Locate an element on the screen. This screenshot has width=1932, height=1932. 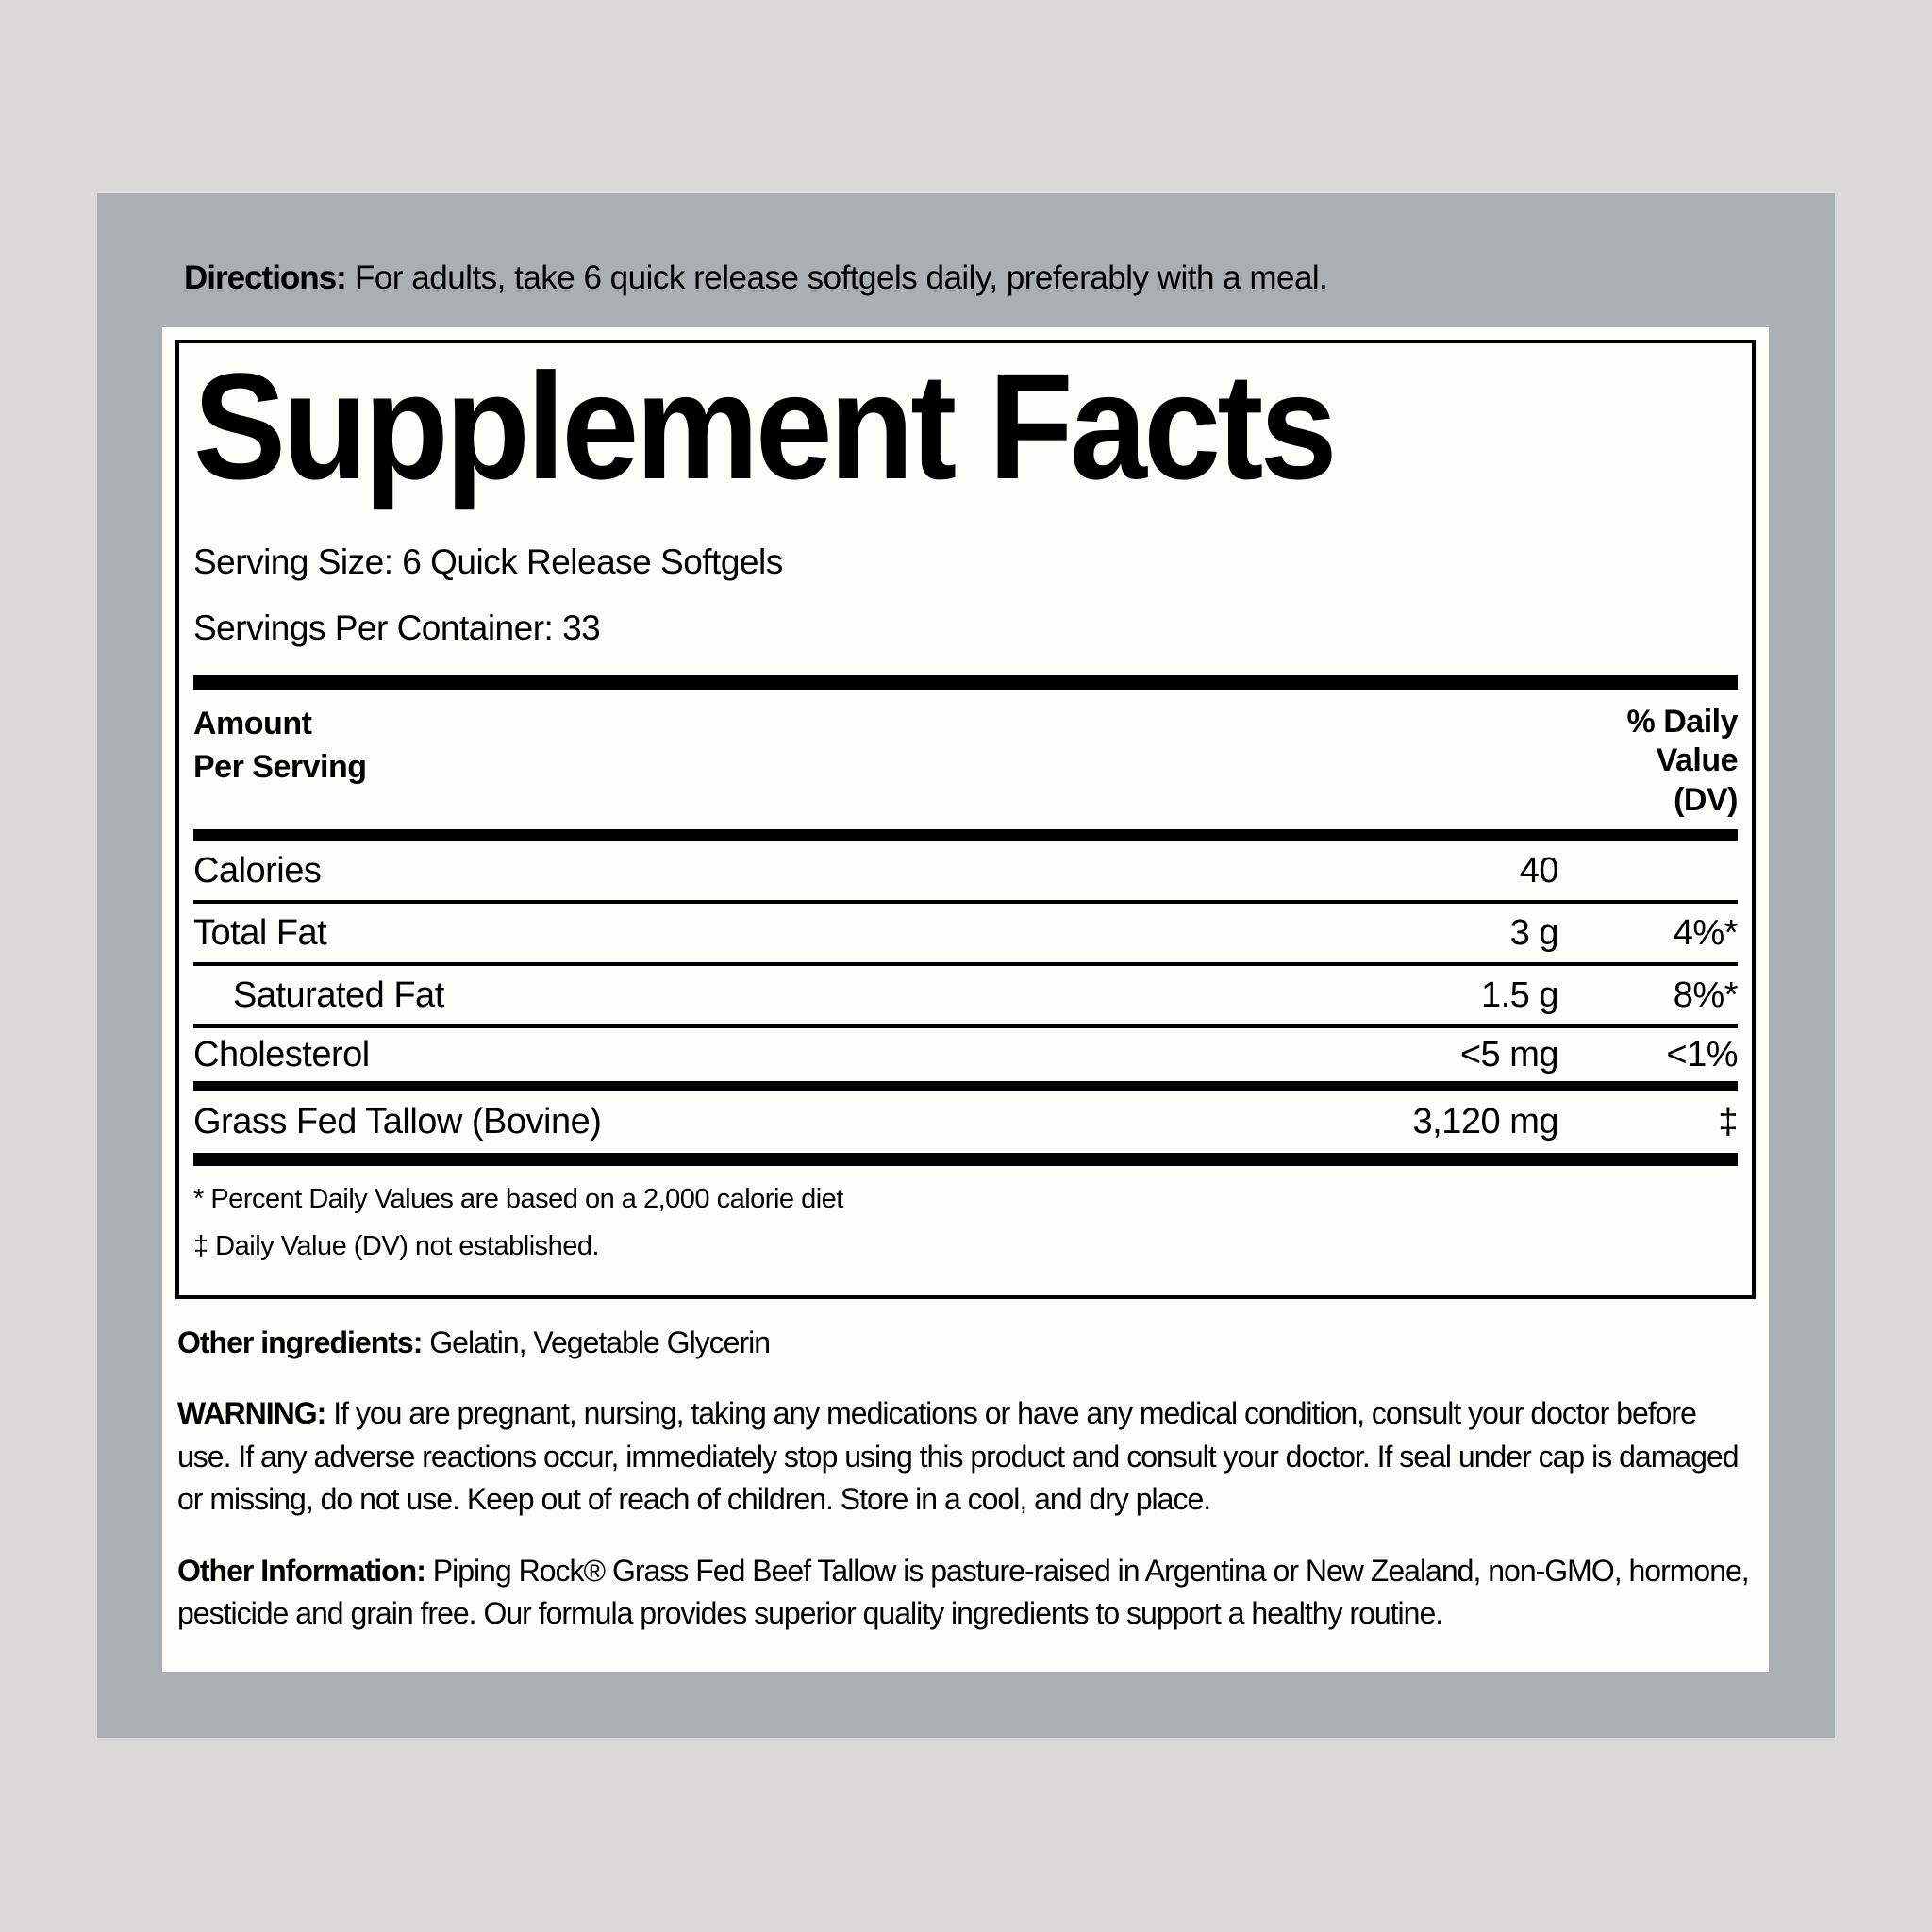
table-row-cholesterol: Cholesterol <5 mg <1% is located at coordinates (966, 1059).